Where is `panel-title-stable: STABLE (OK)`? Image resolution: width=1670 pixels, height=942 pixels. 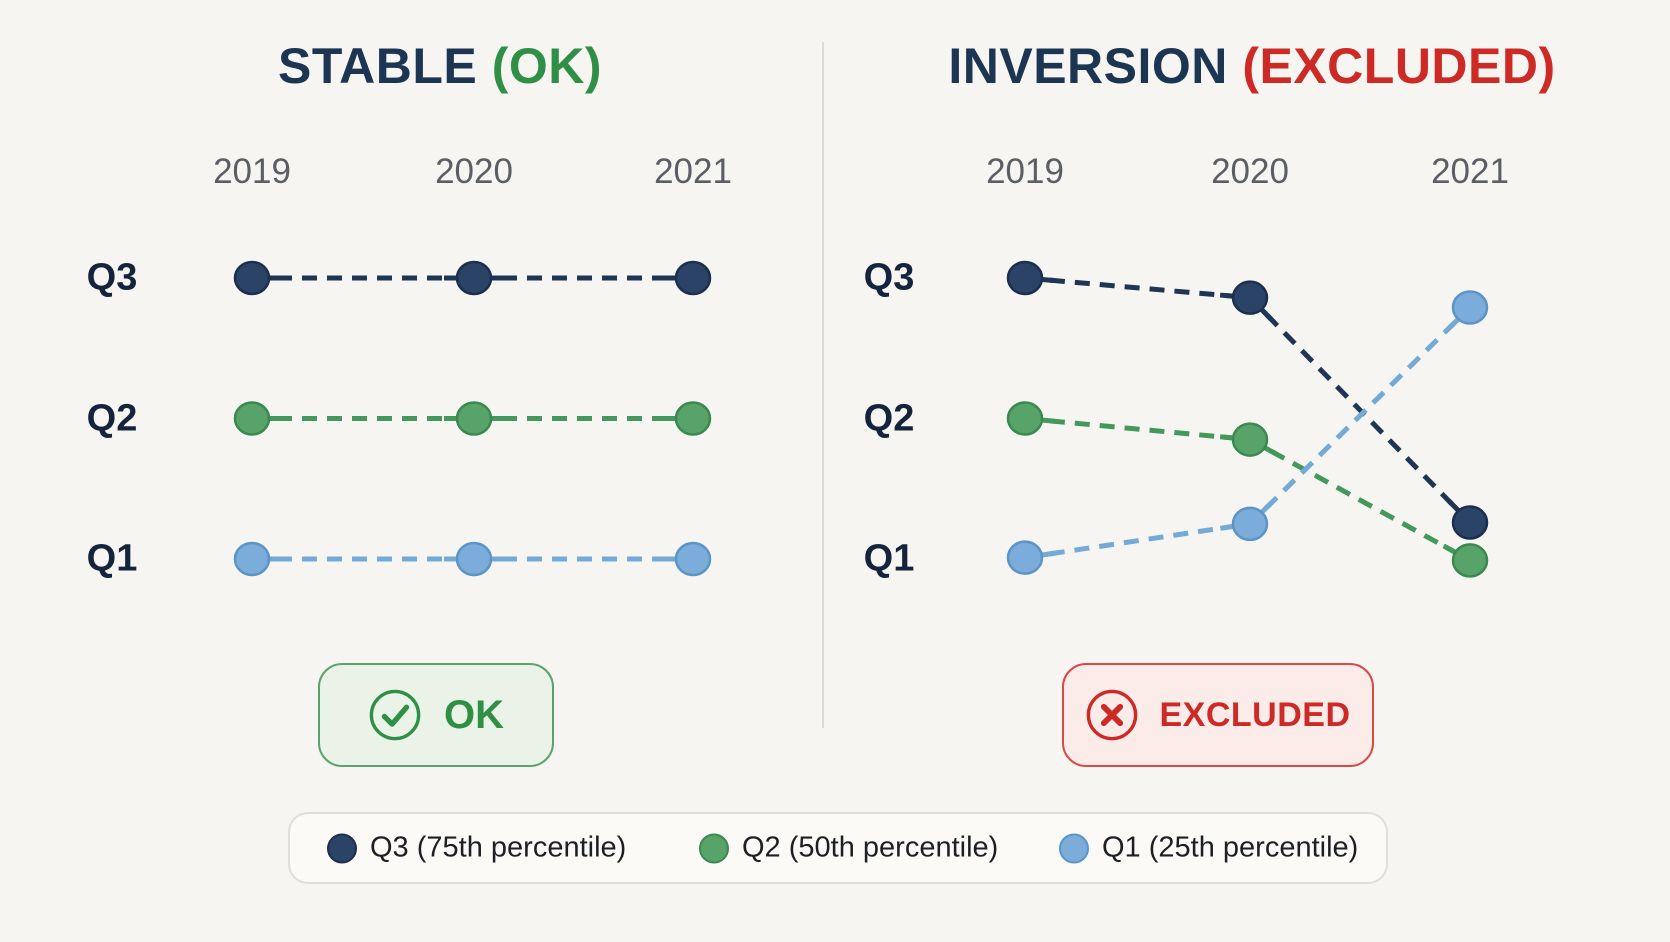 panel-title-stable: STABLE (OK) is located at coordinates (440, 66).